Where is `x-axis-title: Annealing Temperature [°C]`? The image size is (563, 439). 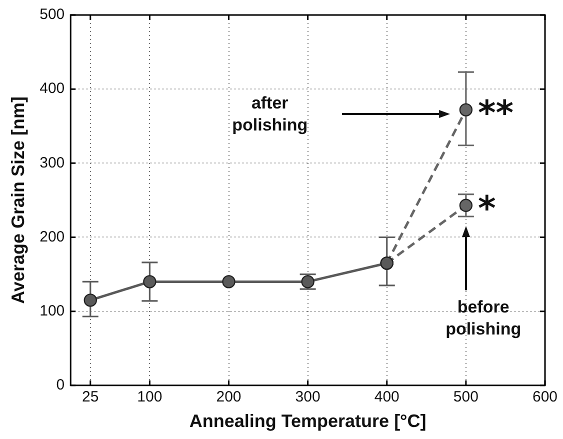 x-axis-title: Annealing Temperature [°C] is located at coordinates (307, 421).